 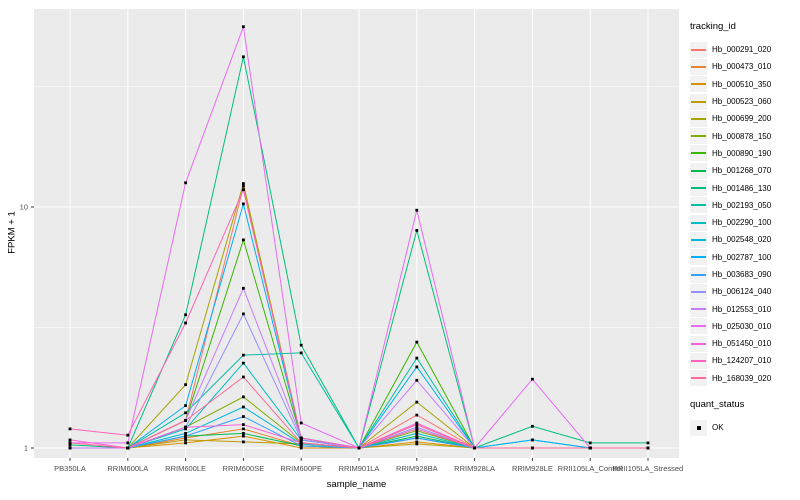 What do you see at coordinates (185, 468) in the screenshot?
I see `x-tick-label: RRIM600LE` at bounding box center [185, 468].